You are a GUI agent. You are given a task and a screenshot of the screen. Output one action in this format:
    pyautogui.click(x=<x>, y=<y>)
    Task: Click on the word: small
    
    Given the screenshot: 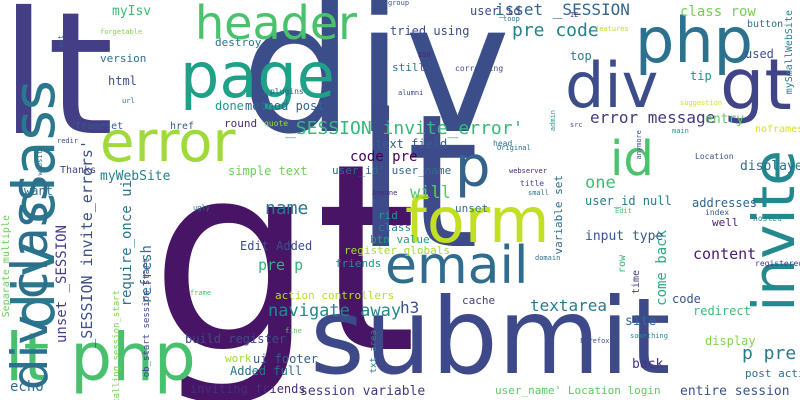 What is the action you would take?
    pyautogui.click(x=539, y=193)
    